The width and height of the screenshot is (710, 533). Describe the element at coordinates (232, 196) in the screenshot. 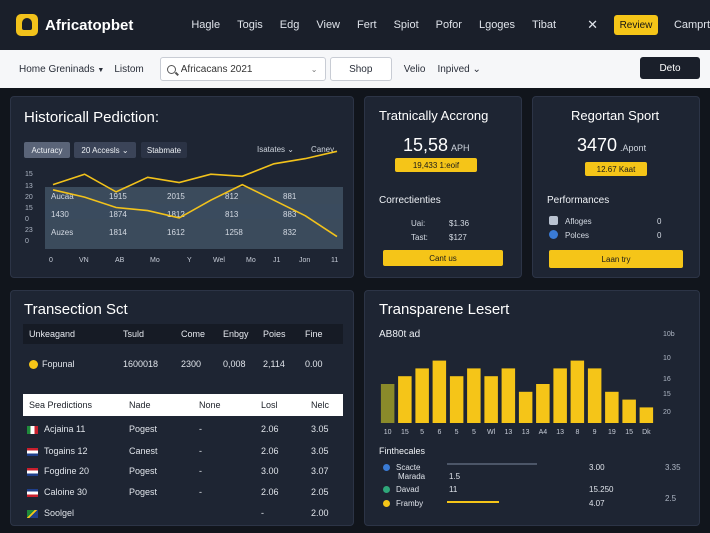

I see `table-cell: 812` at that location.